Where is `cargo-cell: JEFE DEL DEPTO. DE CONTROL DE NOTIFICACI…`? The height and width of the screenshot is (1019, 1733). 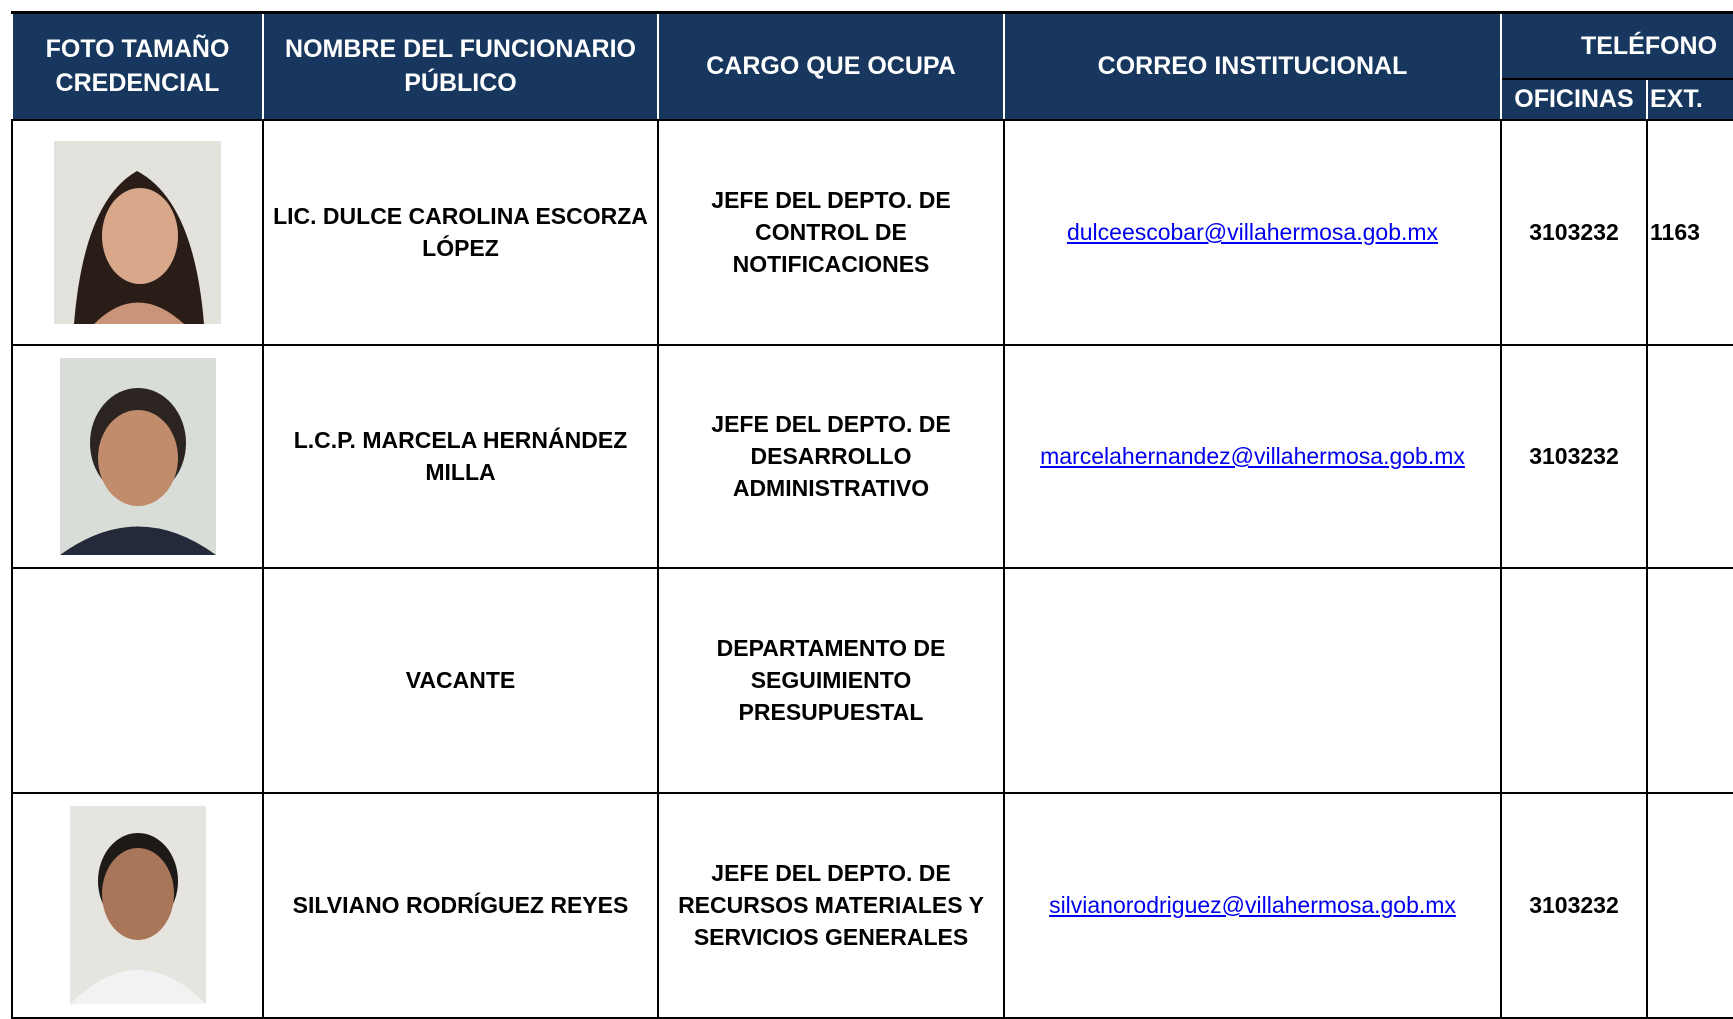 cargo-cell: JEFE DEL DEPTO. DE CONTROL DE NOTIFICACI… is located at coordinates (831, 232).